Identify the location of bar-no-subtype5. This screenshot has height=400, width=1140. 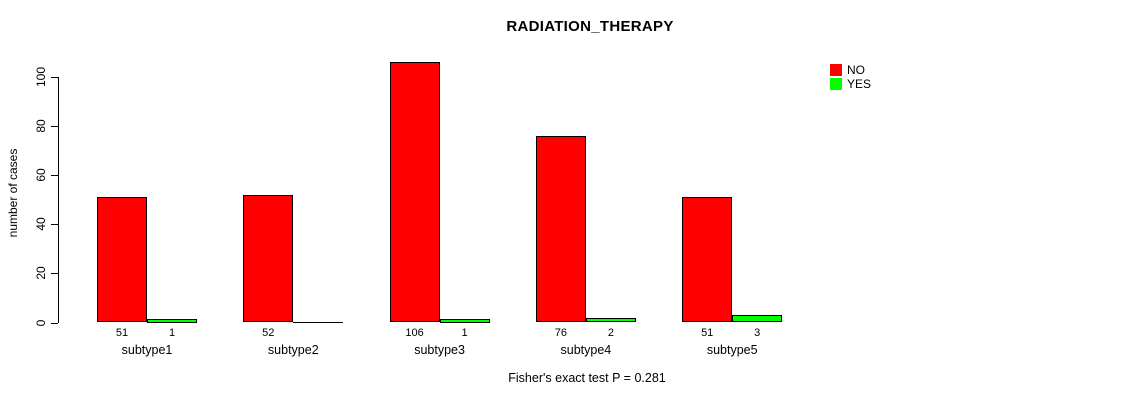
(707, 260).